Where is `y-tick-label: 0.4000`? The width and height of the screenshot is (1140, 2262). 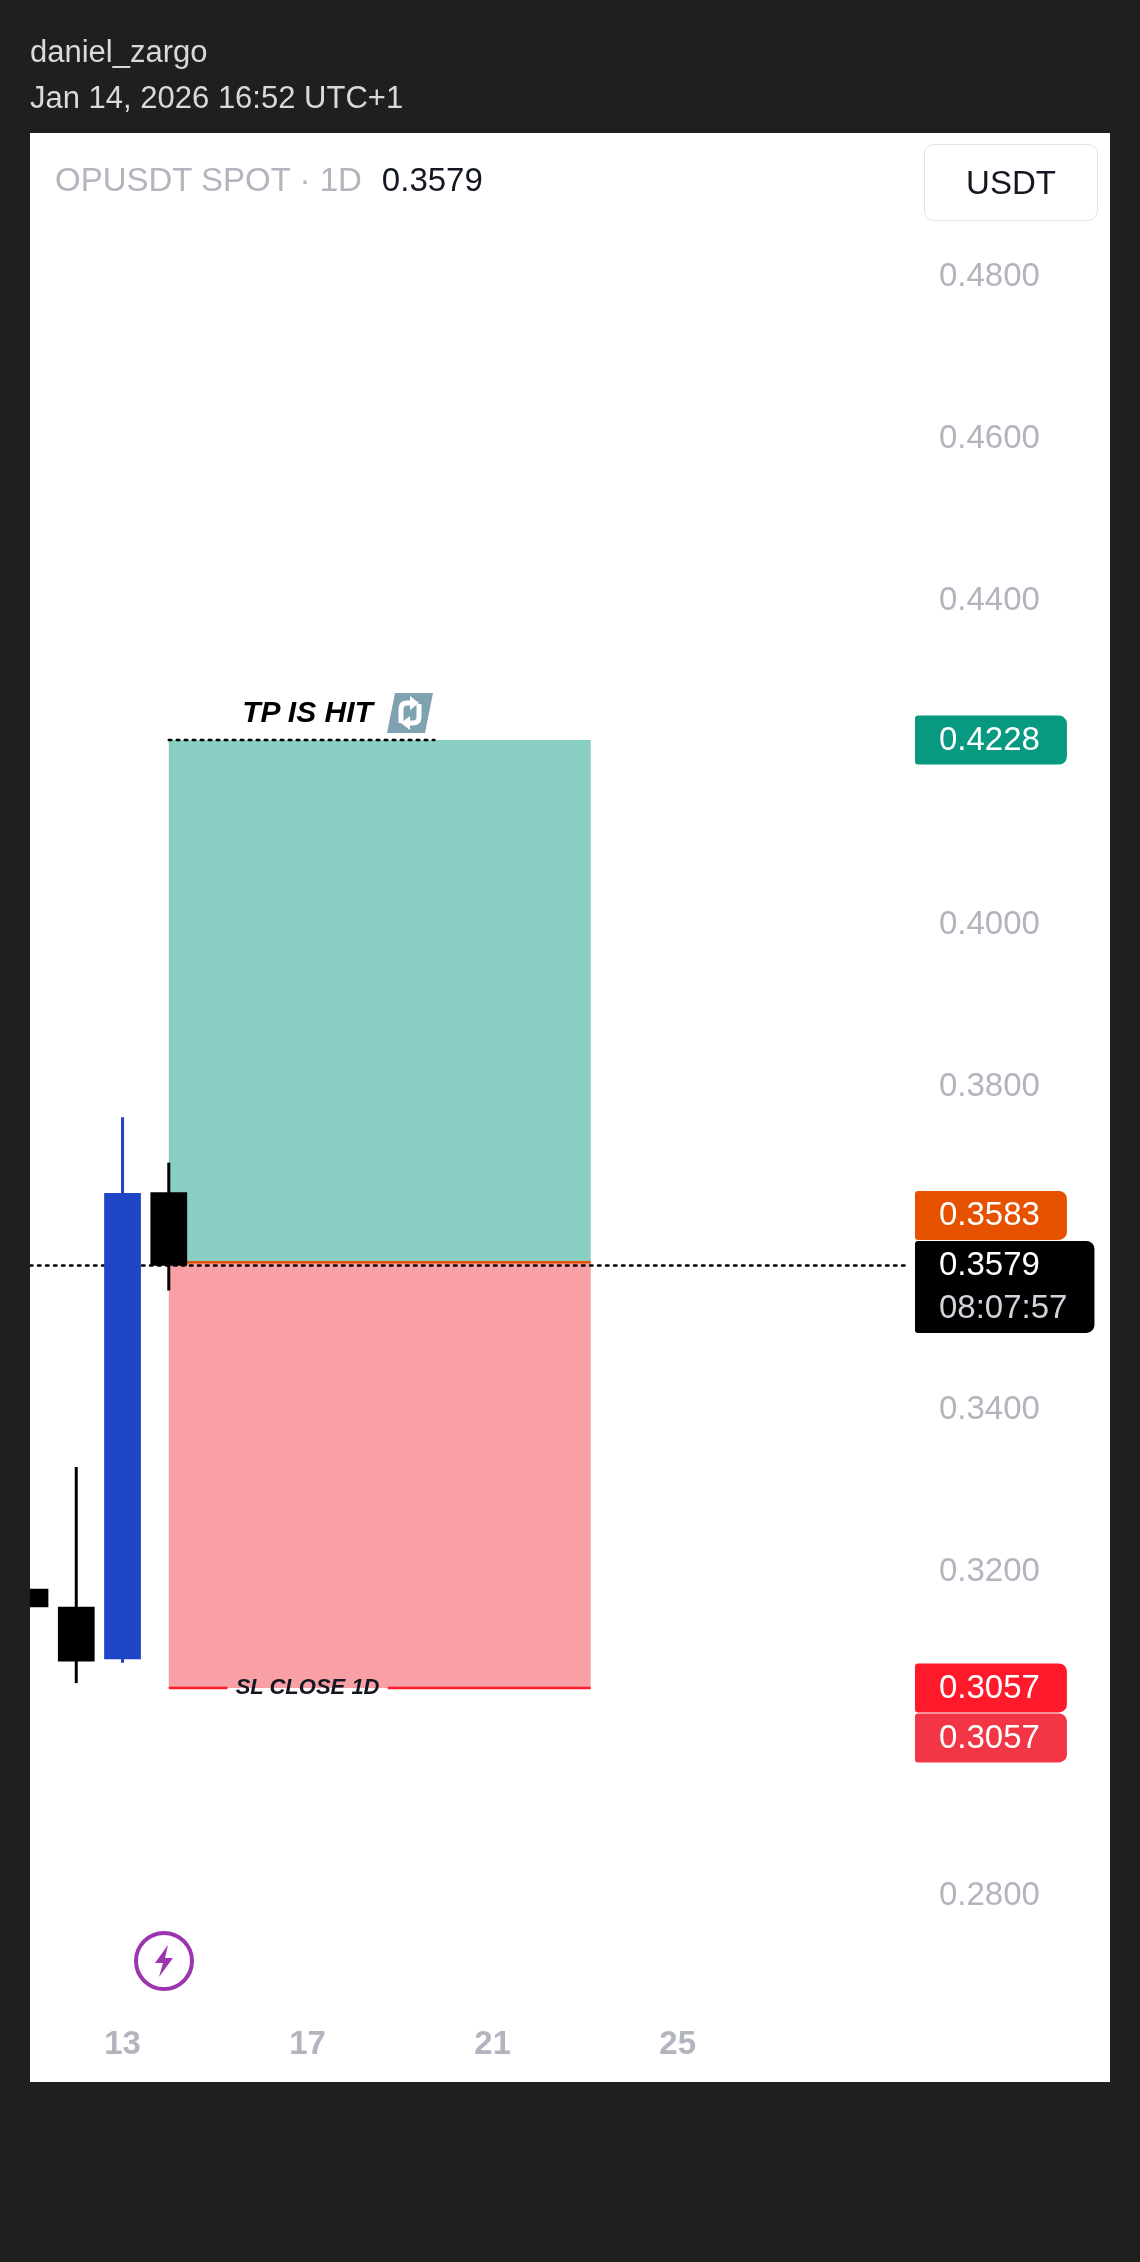
y-tick-label: 0.4000 is located at coordinates (989, 922).